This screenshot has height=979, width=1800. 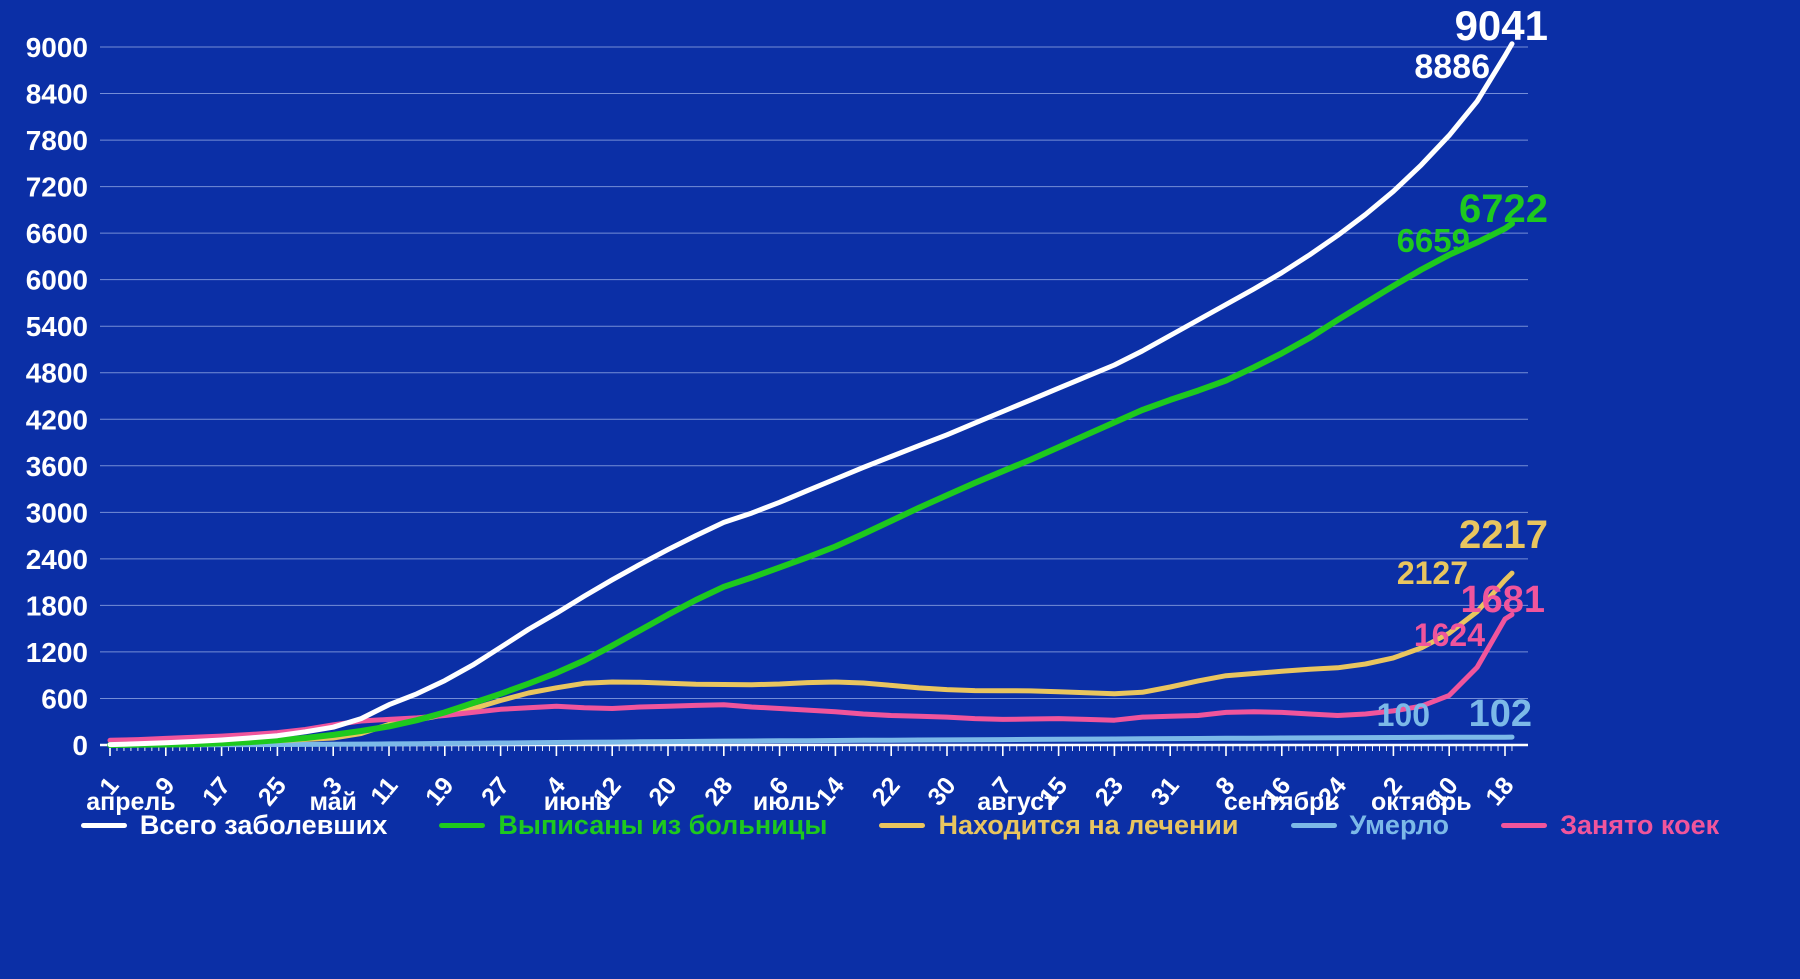 I want to click on month-labels: апрель май июнь июль август сентябрь октябрь, so click(x=778, y=802).